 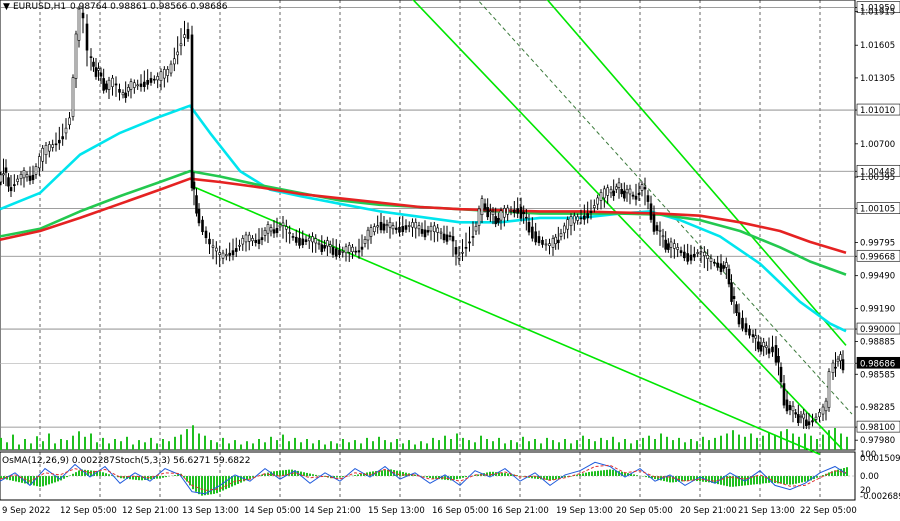 I want to click on osma-label: OsMA(12,26,9) 0.002287, so click(x=58, y=461).